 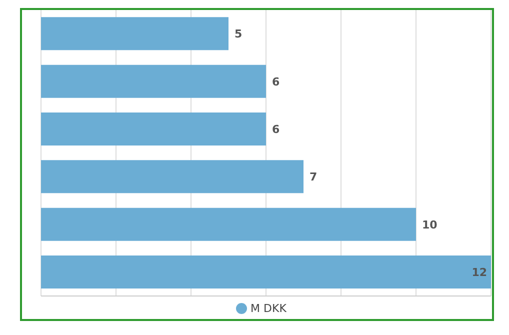 What do you see at coordinates (238, 34) in the screenshot?
I see `data-label: 5` at bounding box center [238, 34].